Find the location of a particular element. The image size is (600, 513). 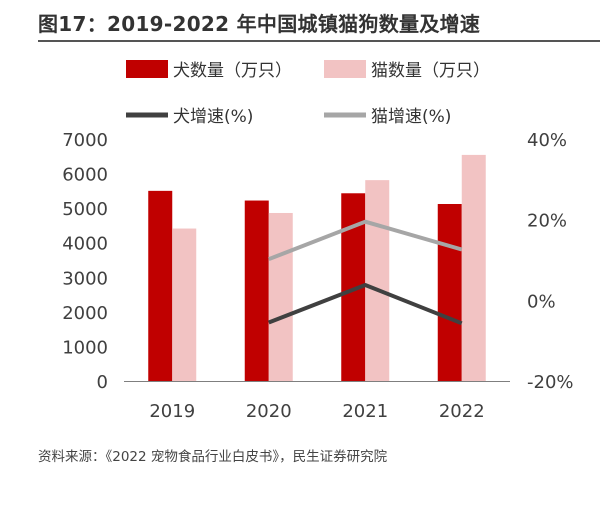

y2-tick-label: -20% is located at coordinates (550, 382).